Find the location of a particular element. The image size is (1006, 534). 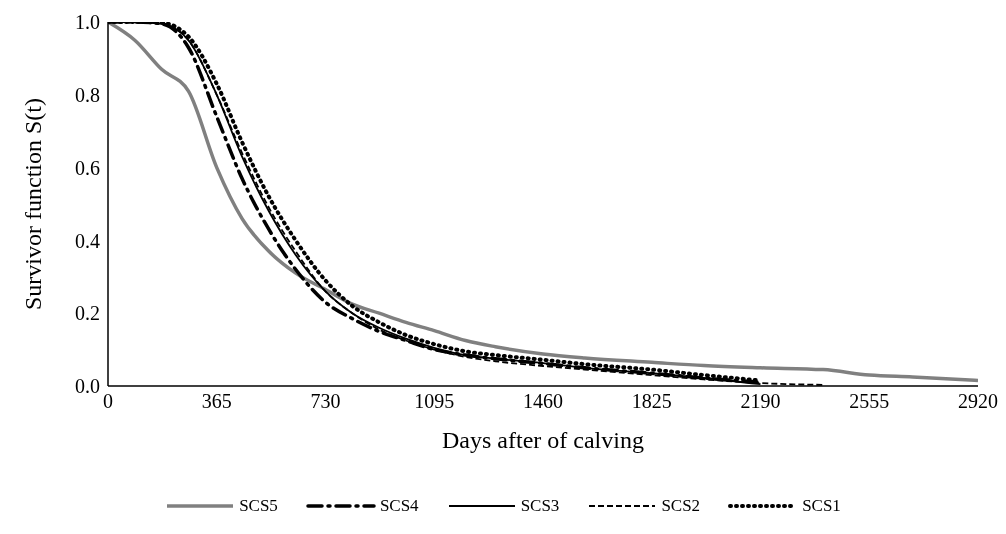

y-axis-title: Survivor function S(t) is located at coordinates (32, 204).